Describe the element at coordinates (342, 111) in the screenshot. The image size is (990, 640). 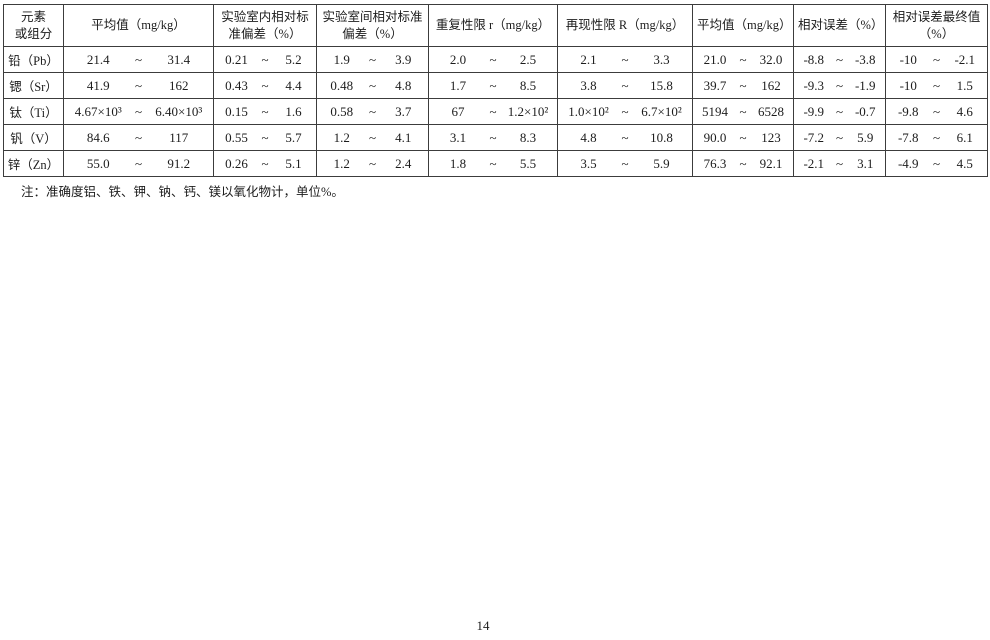
I see `range-min: 0.58` at that location.